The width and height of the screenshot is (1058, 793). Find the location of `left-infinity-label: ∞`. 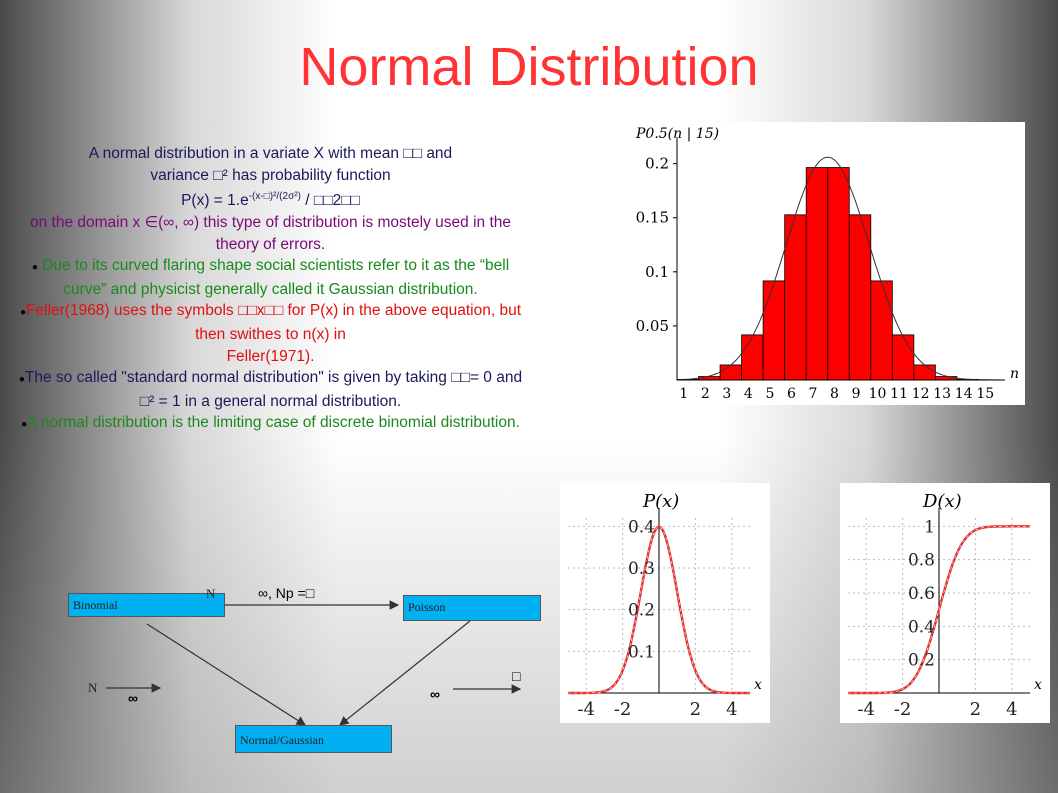

left-infinity-label: ∞ is located at coordinates (133, 698).